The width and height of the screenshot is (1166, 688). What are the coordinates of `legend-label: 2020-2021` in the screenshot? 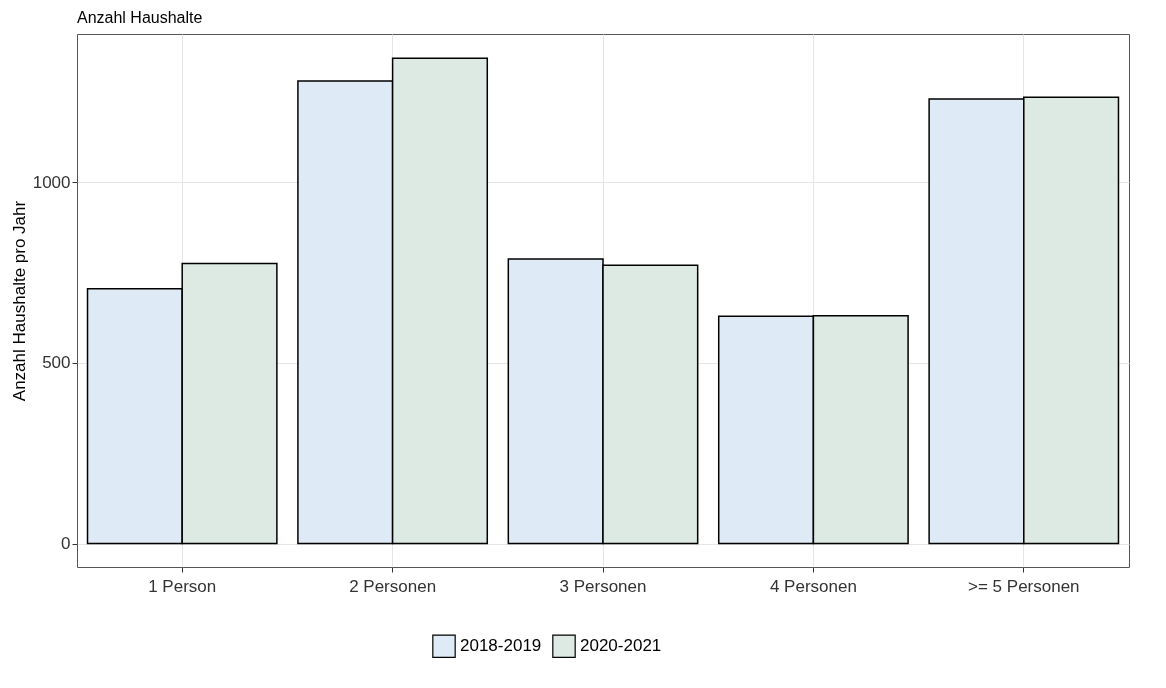 It's located at (621, 646).